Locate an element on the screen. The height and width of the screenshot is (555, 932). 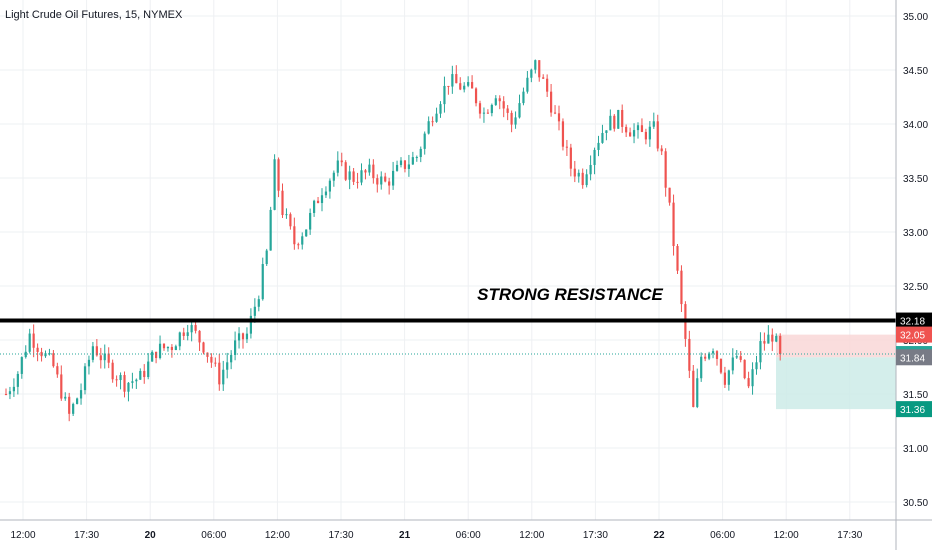
price-badge is located at coordinates (914, 334).